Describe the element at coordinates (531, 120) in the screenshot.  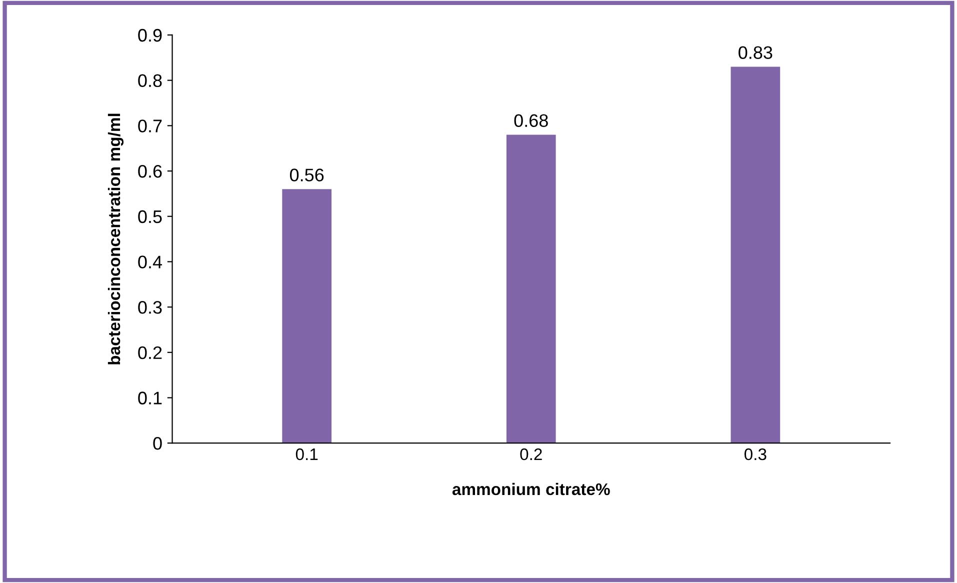
I see `data-label: 0.68` at that location.